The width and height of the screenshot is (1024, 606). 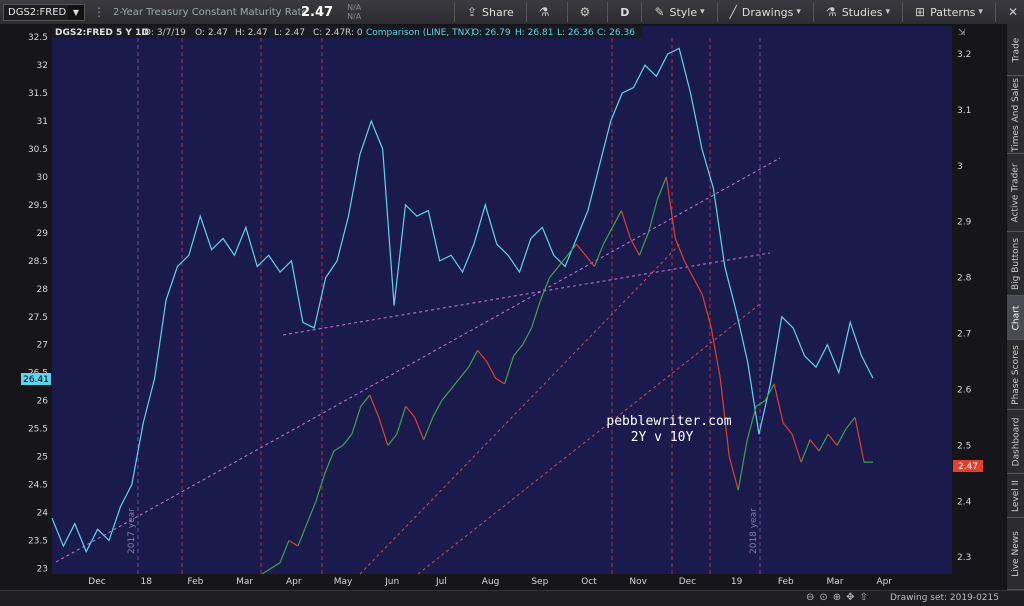 What do you see at coordinates (953, 12) in the screenshot?
I see `patterns-label: Patterns` at bounding box center [953, 12].